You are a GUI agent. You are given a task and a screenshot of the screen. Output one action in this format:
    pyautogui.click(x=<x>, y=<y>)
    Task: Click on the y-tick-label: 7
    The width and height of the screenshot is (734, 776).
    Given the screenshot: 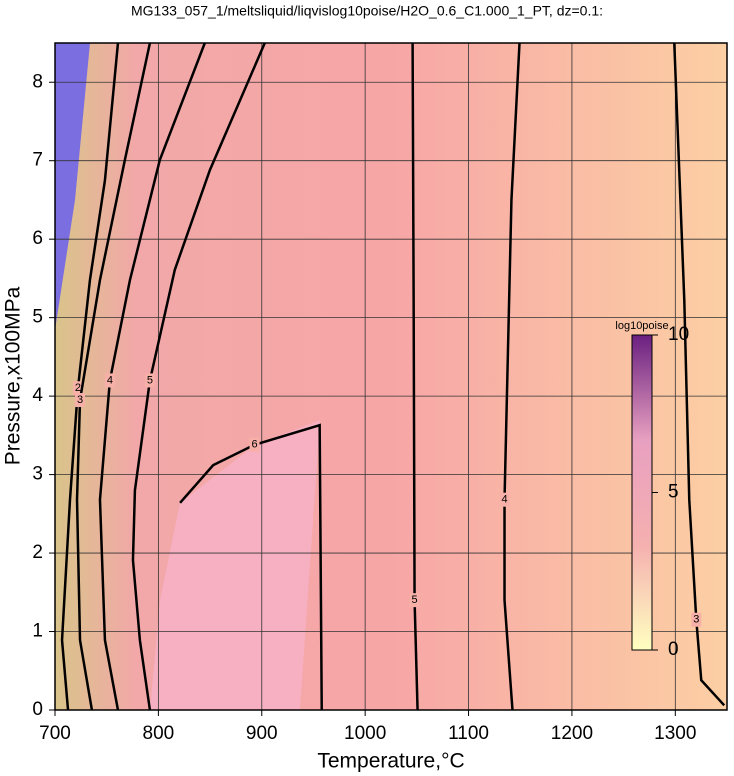 What is the action you would take?
    pyautogui.click(x=37, y=160)
    